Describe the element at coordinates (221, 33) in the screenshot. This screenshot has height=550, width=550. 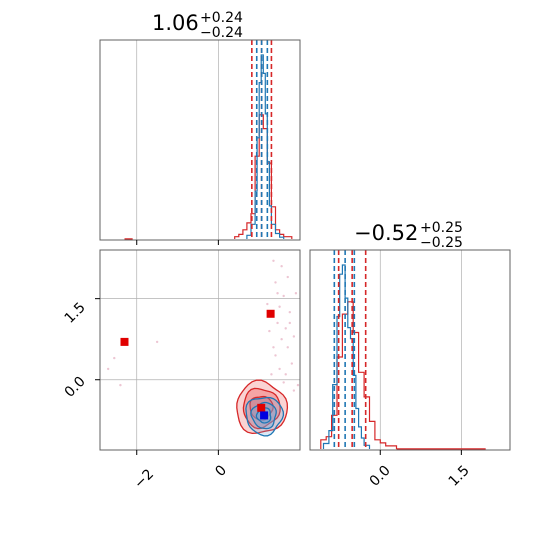
I see `panel-1-title-minus: −0.24` at that location.